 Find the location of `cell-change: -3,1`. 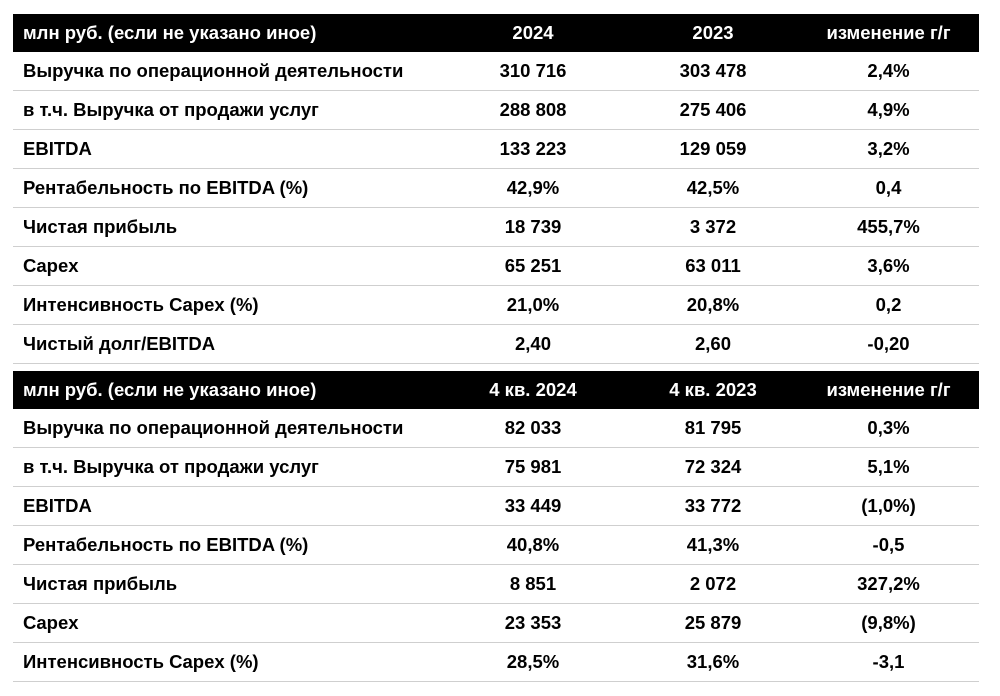

cell-change: -3,1 is located at coordinates (888, 662).